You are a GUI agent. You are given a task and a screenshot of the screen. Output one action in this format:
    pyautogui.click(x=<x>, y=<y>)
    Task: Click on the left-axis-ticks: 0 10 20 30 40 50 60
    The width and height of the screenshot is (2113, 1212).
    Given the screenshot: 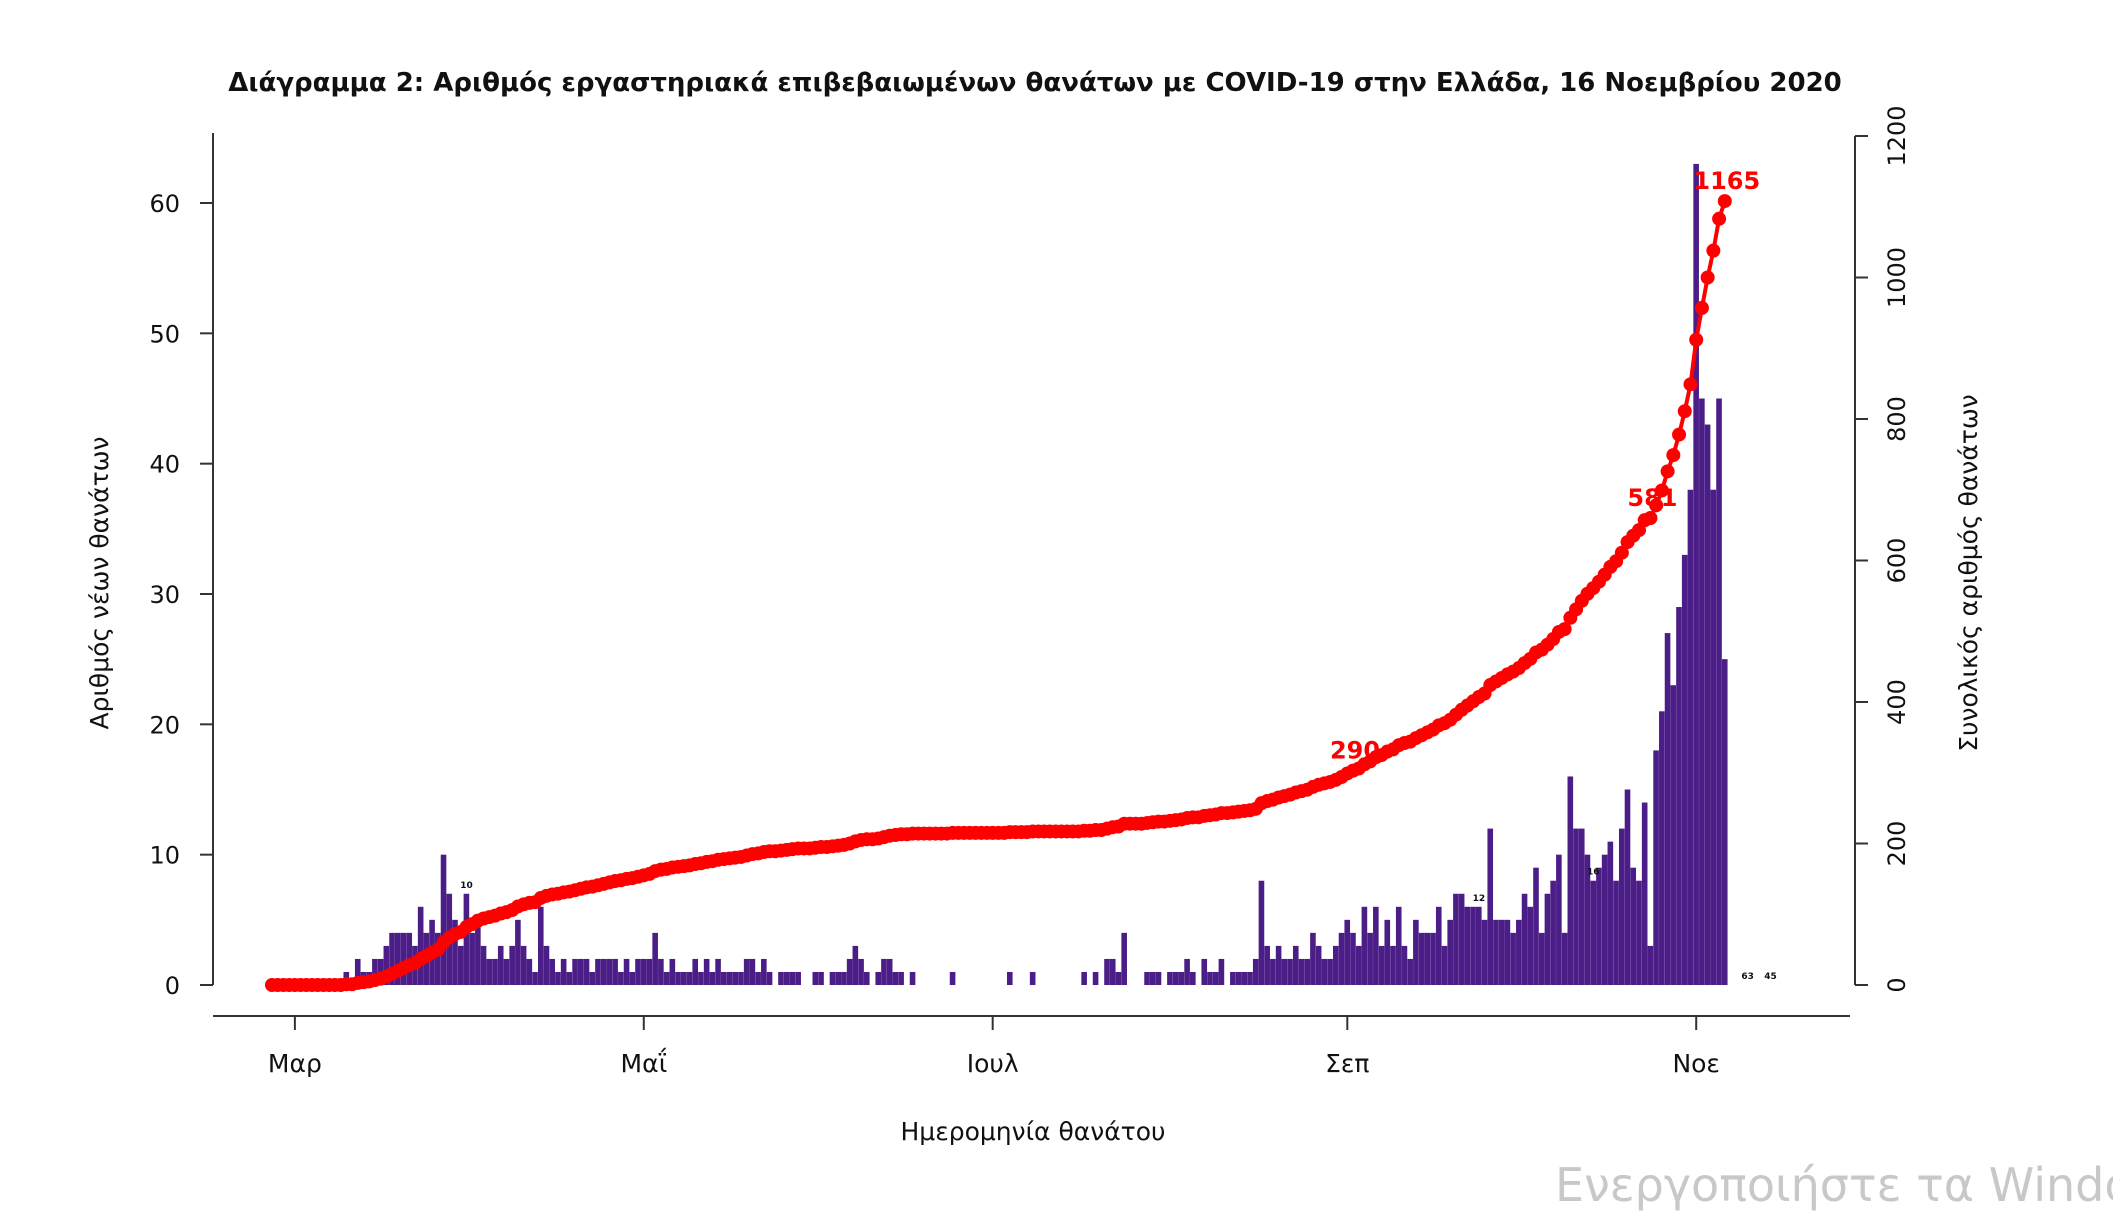 What is the action you would take?
    pyautogui.click(x=181, y=595)
    